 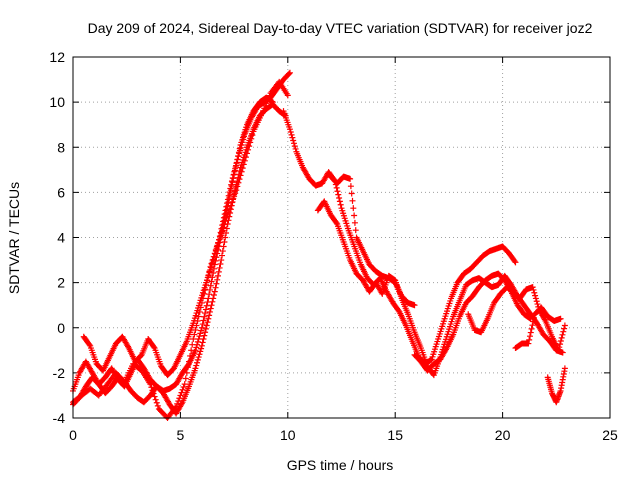 What do you see at coordinates (556, 385) in the screenshot?
I see `series-sat-k` at bounding box center [556, 385].